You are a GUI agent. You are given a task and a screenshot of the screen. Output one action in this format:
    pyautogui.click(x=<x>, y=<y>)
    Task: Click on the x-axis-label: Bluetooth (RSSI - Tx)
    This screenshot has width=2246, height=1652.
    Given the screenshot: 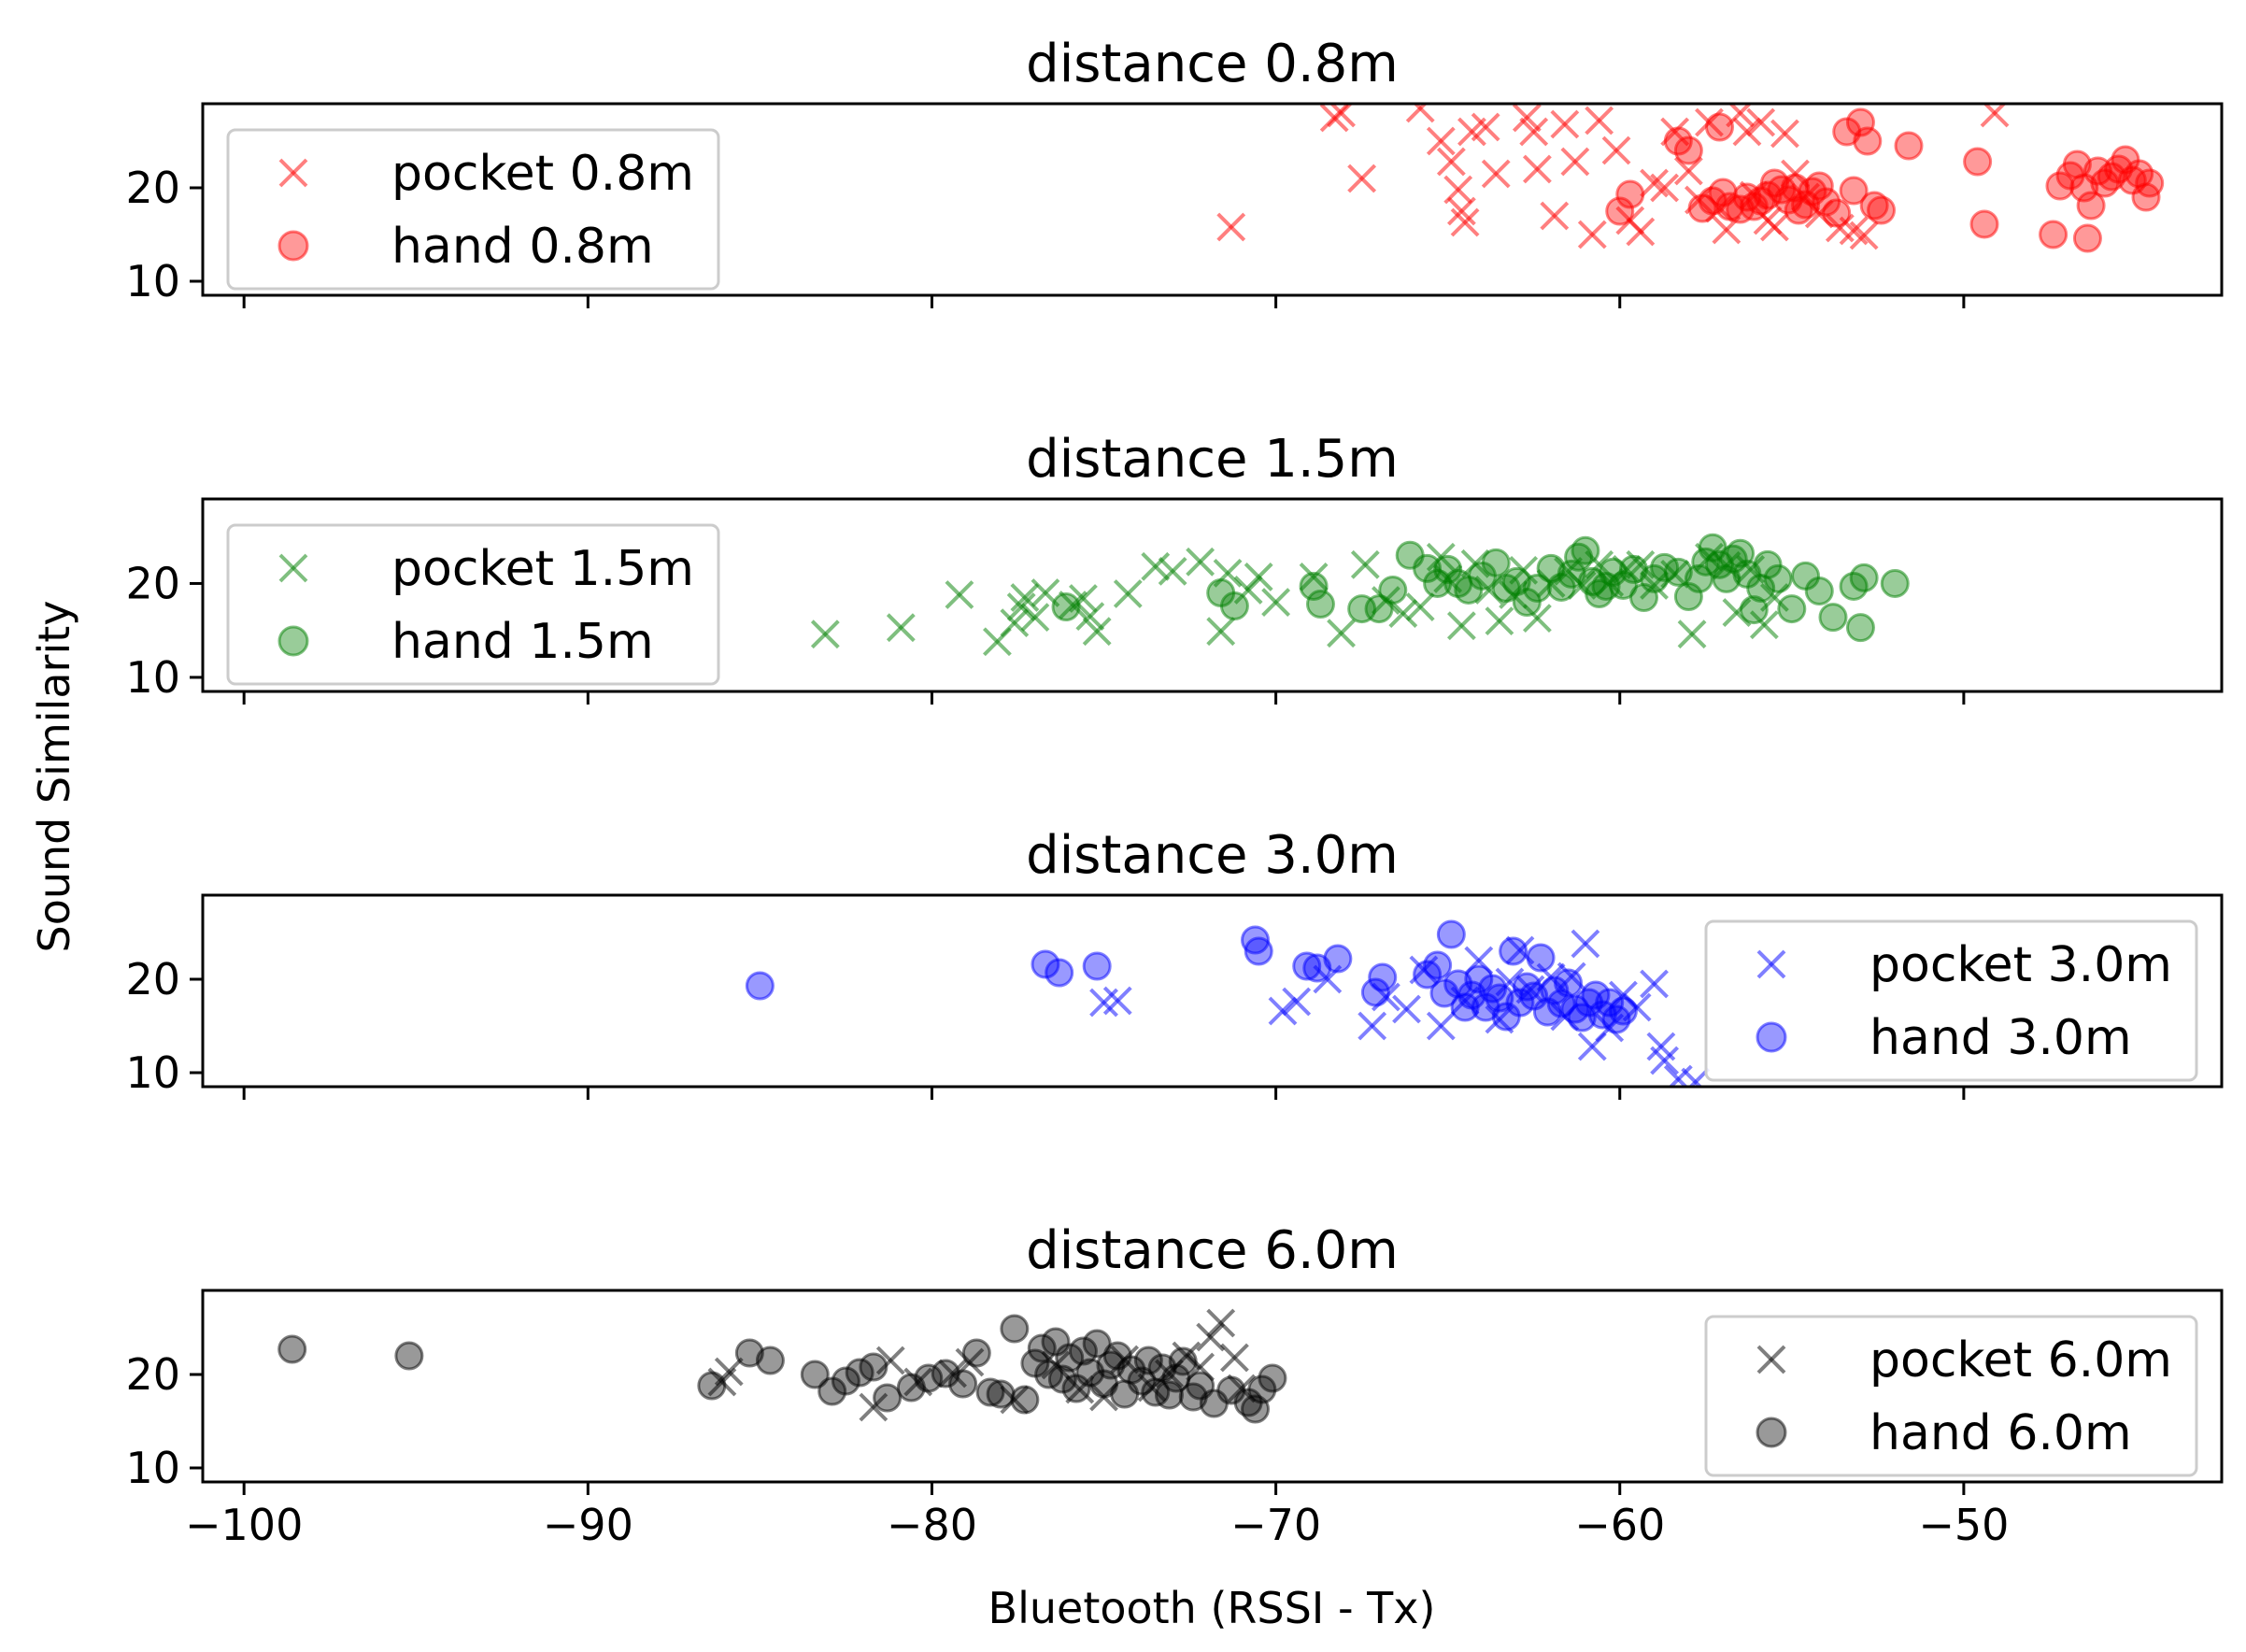 What is the action you would take?
    pyautogui.click(x=1212, y=1608)
    